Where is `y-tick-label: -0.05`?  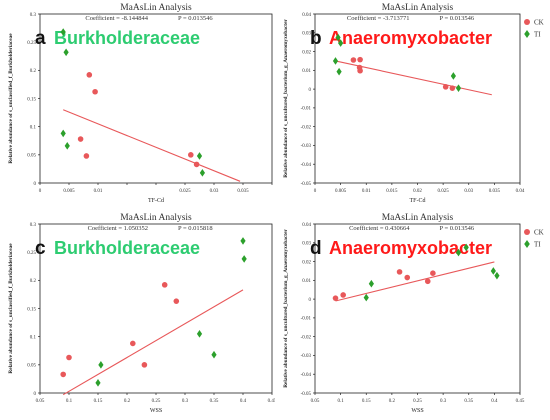
y-tick-label: -0.05 is located at coordinates (306, 394).